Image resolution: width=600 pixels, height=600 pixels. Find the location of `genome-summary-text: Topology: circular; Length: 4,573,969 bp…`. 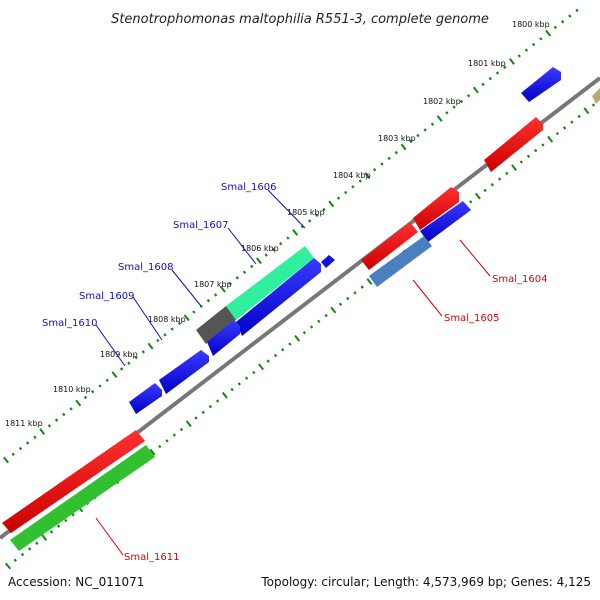

genome-summary-text: Topology: circular; Length: 4,573,969 bp… is located at coordinates (425, 582).